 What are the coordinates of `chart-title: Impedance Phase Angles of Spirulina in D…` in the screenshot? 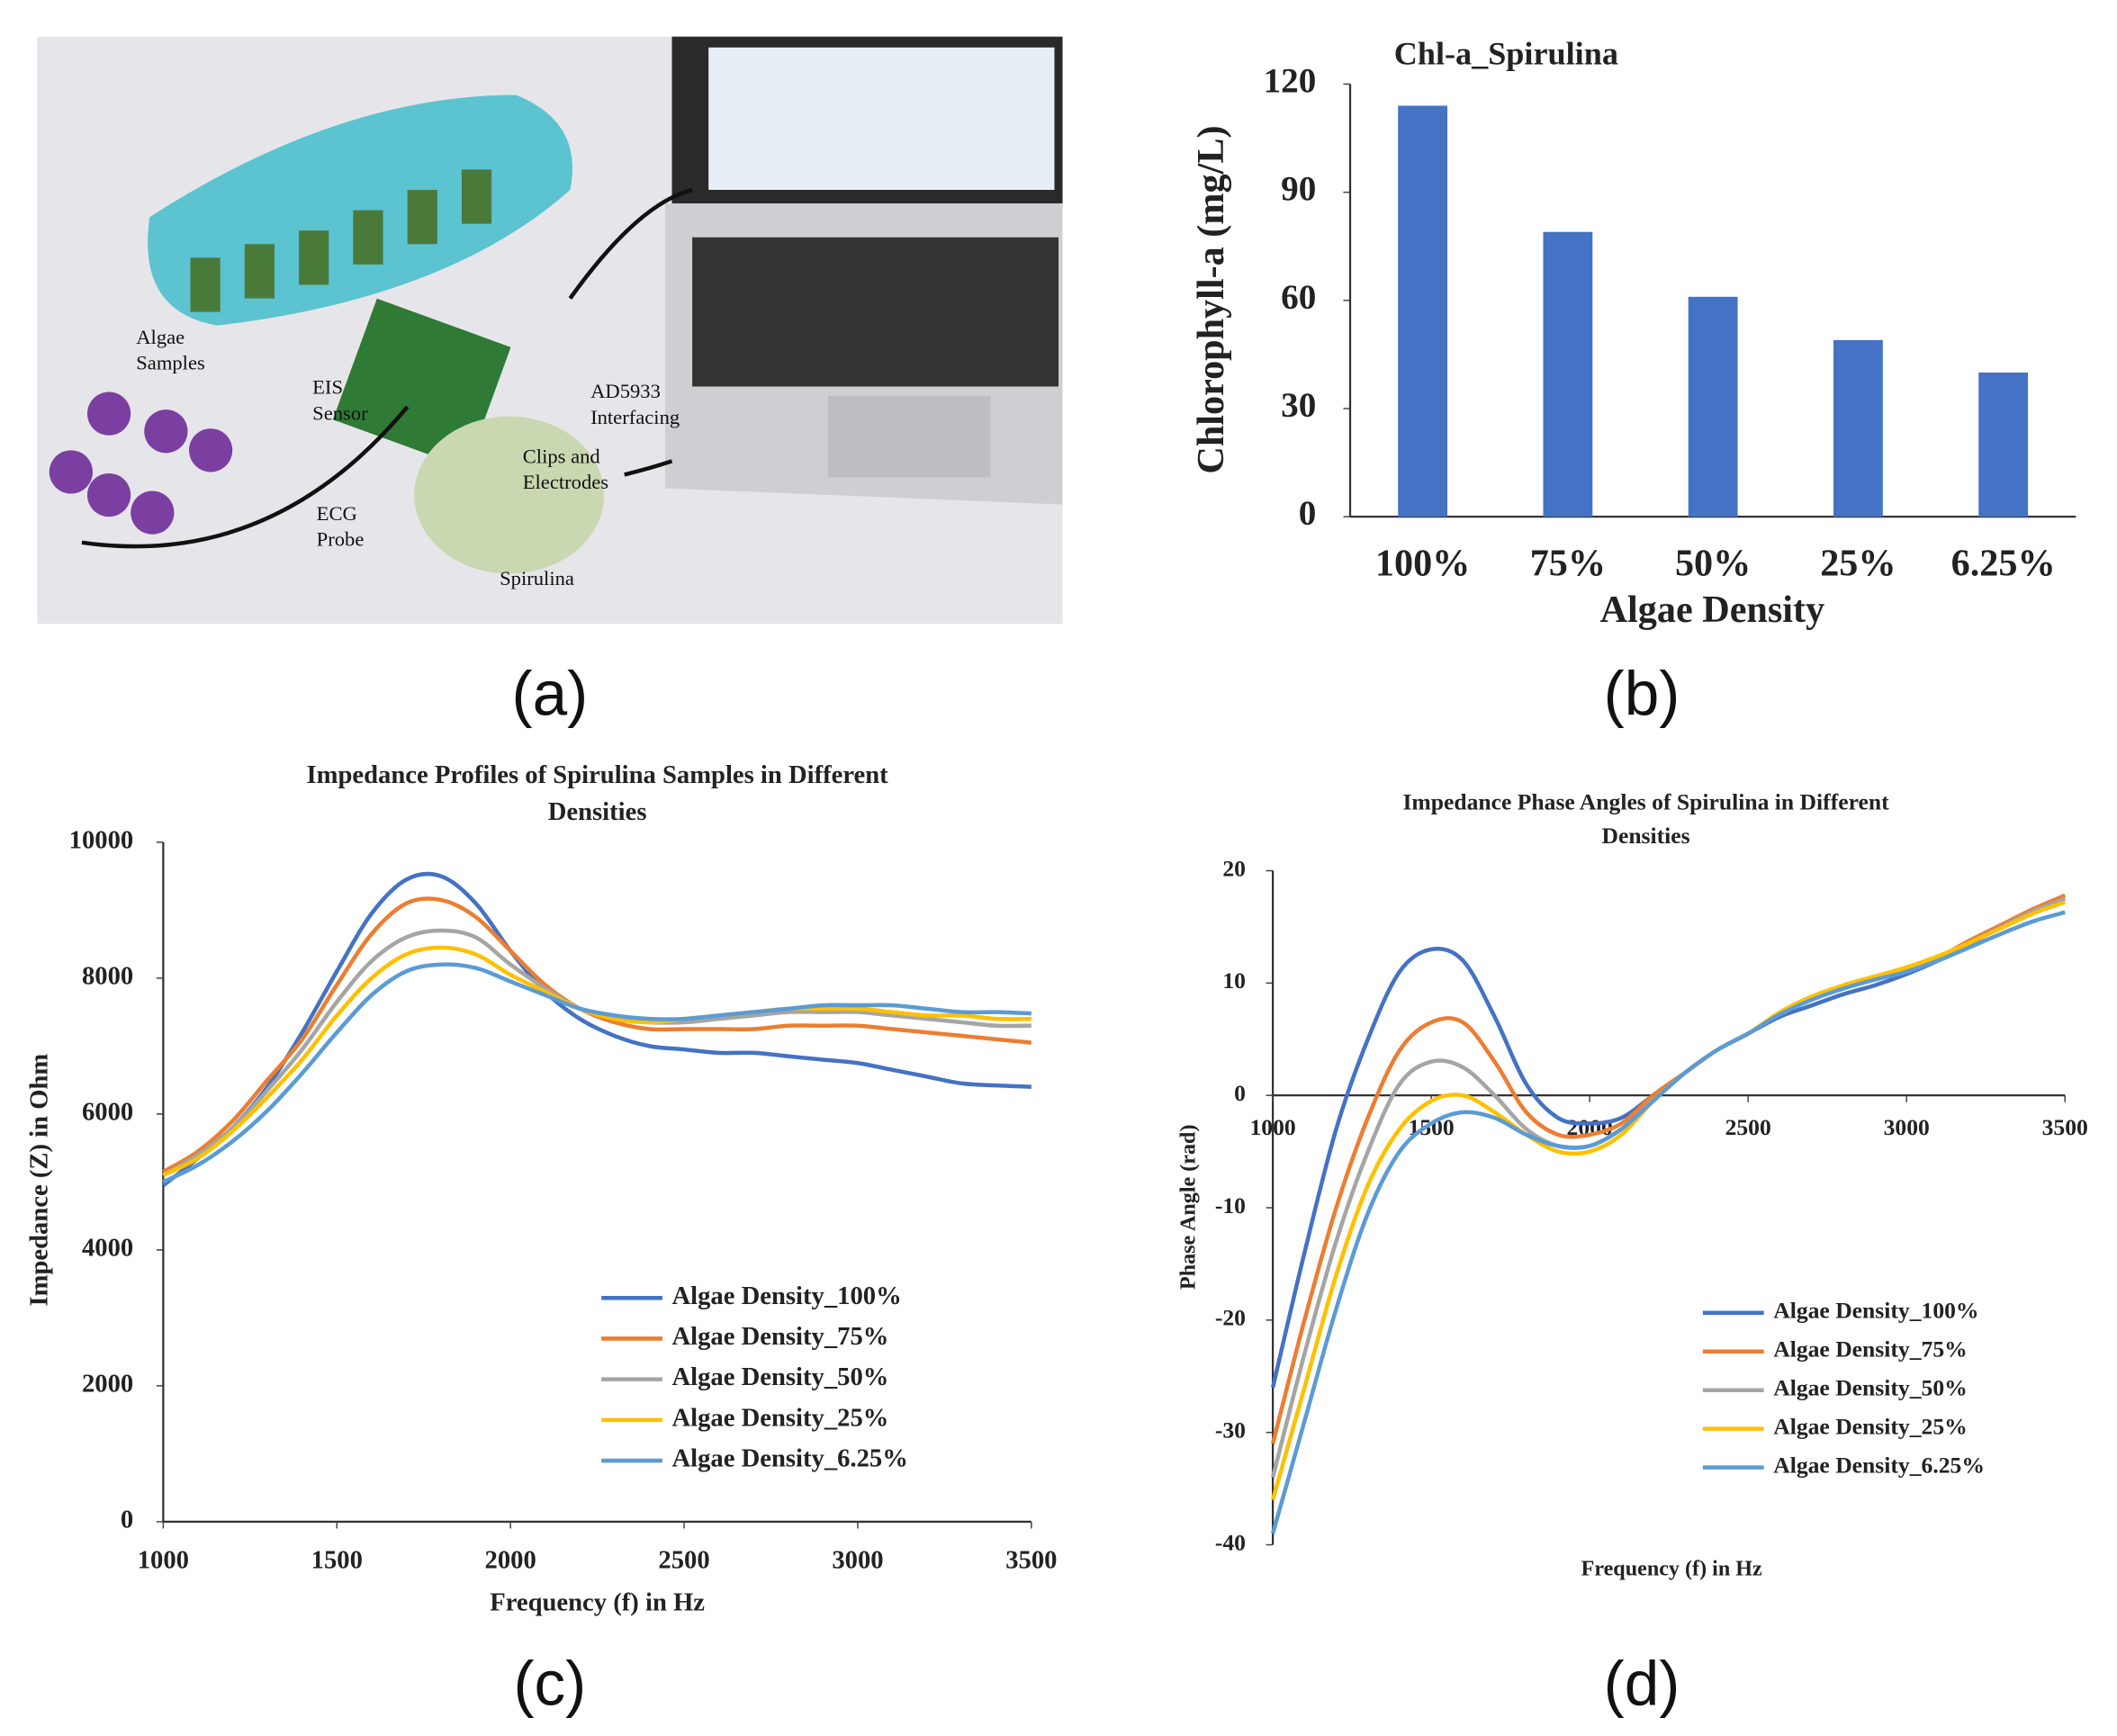 It's located at (1645, 802).